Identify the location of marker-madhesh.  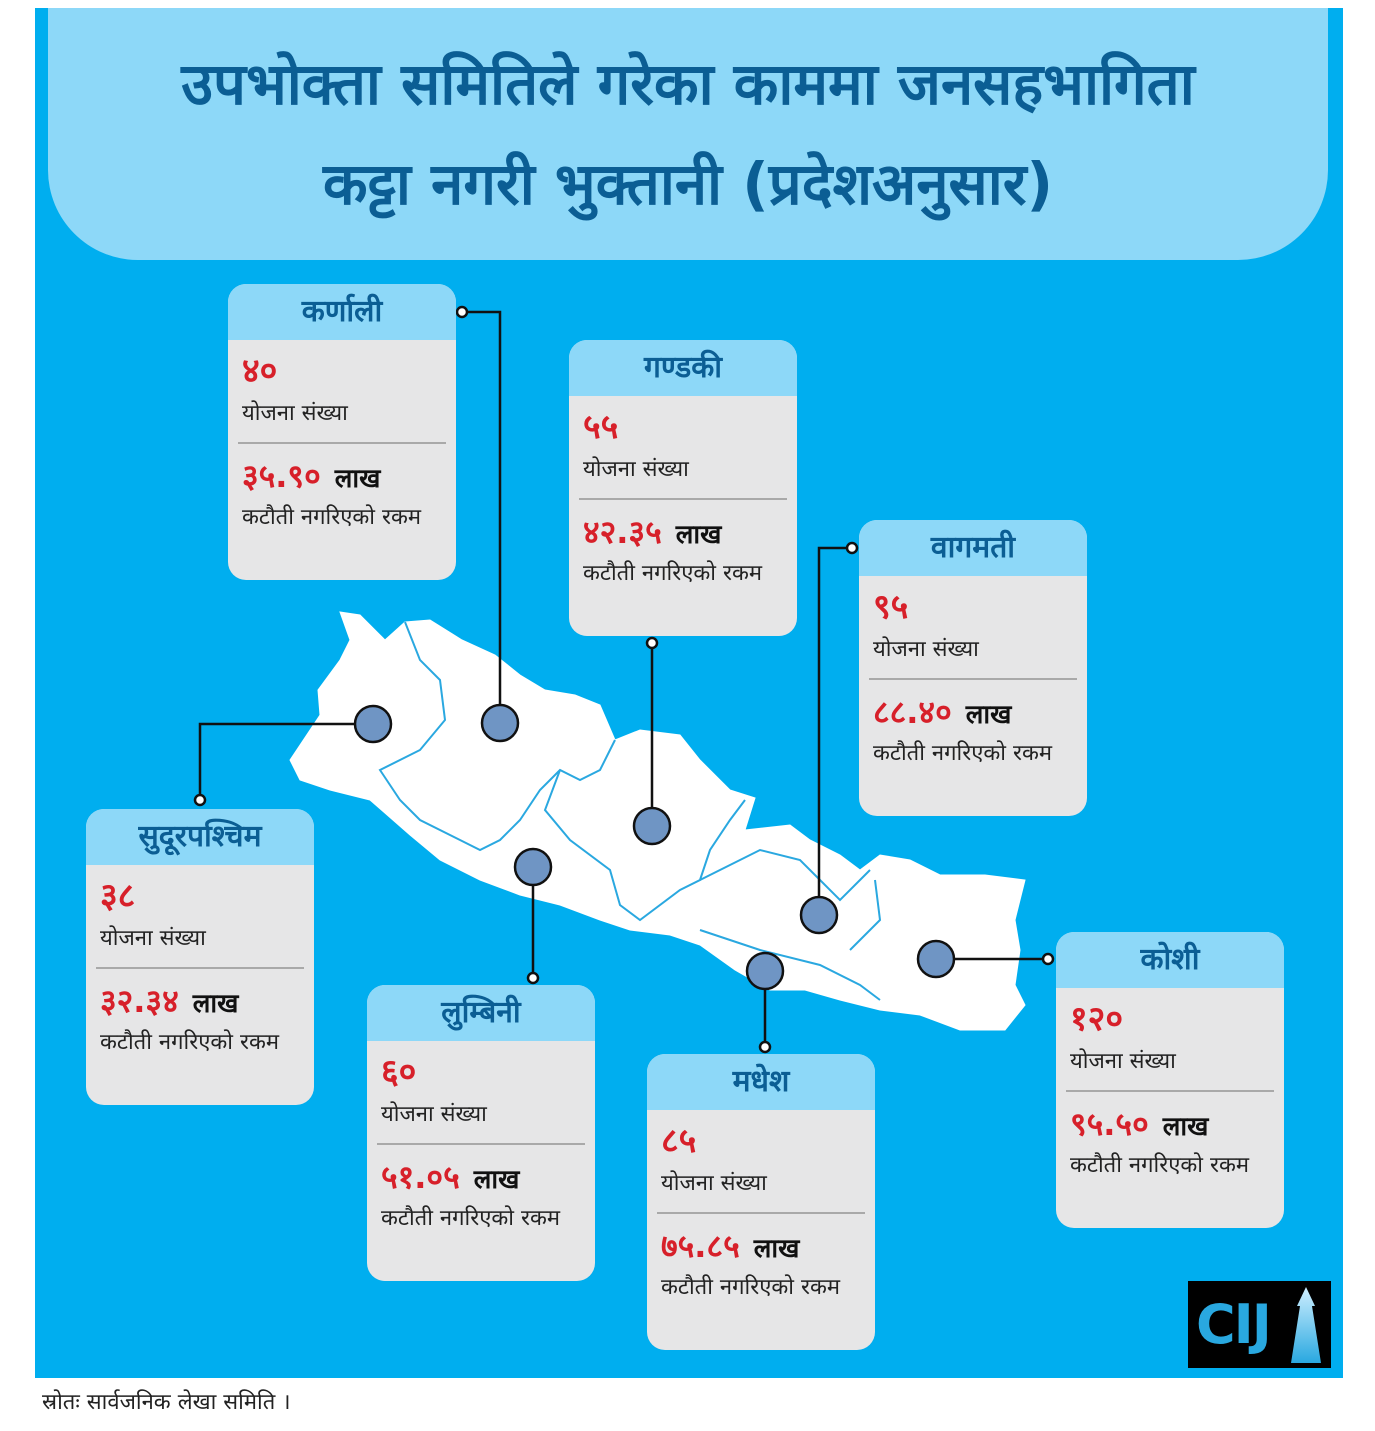
(765, 971).